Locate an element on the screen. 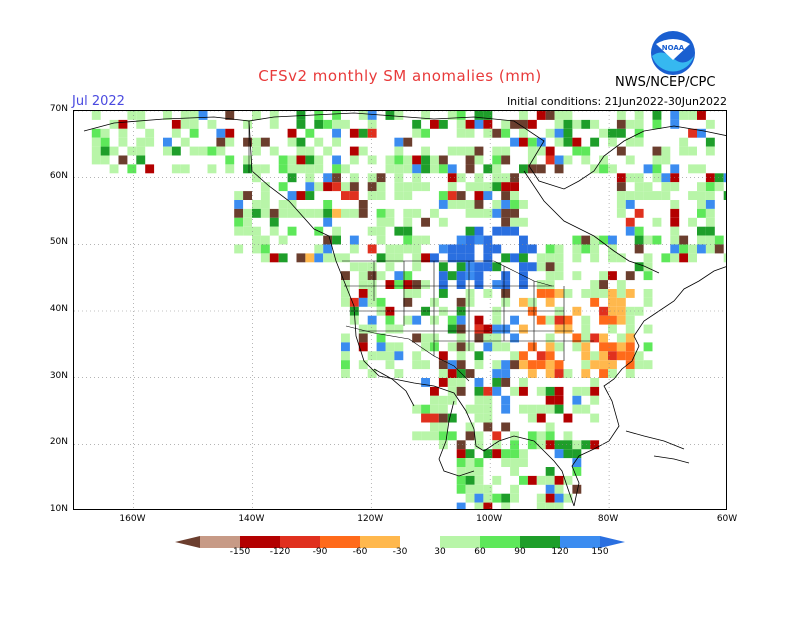  forecast-month: Jul 2022 is located at coordinates (98, 101).